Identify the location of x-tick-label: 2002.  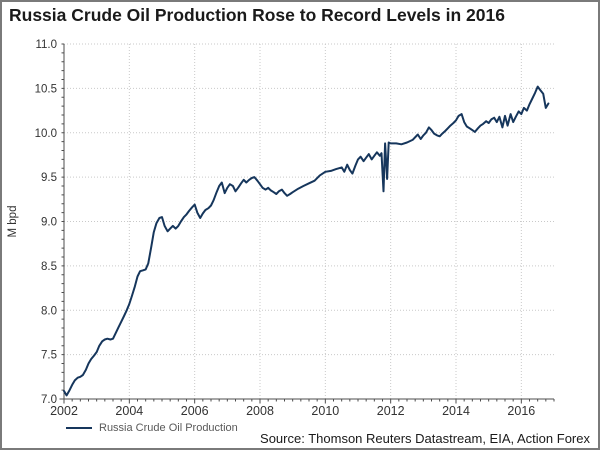
(64, 411).